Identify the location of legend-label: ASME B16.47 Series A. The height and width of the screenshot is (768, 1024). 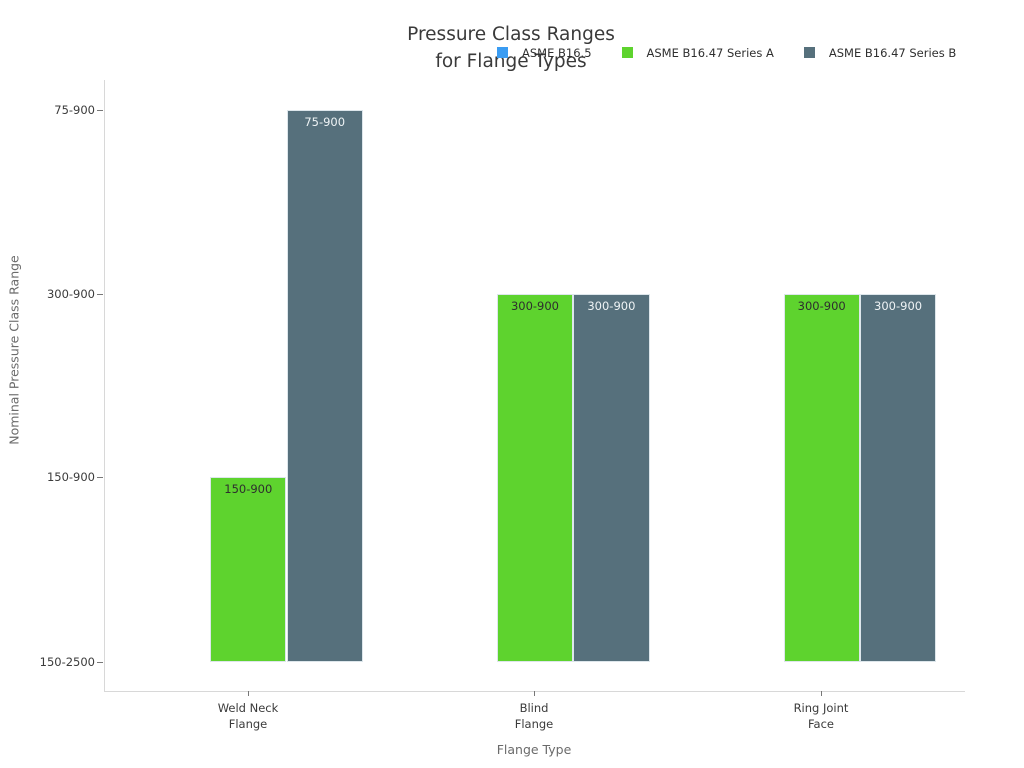
(710, 52).